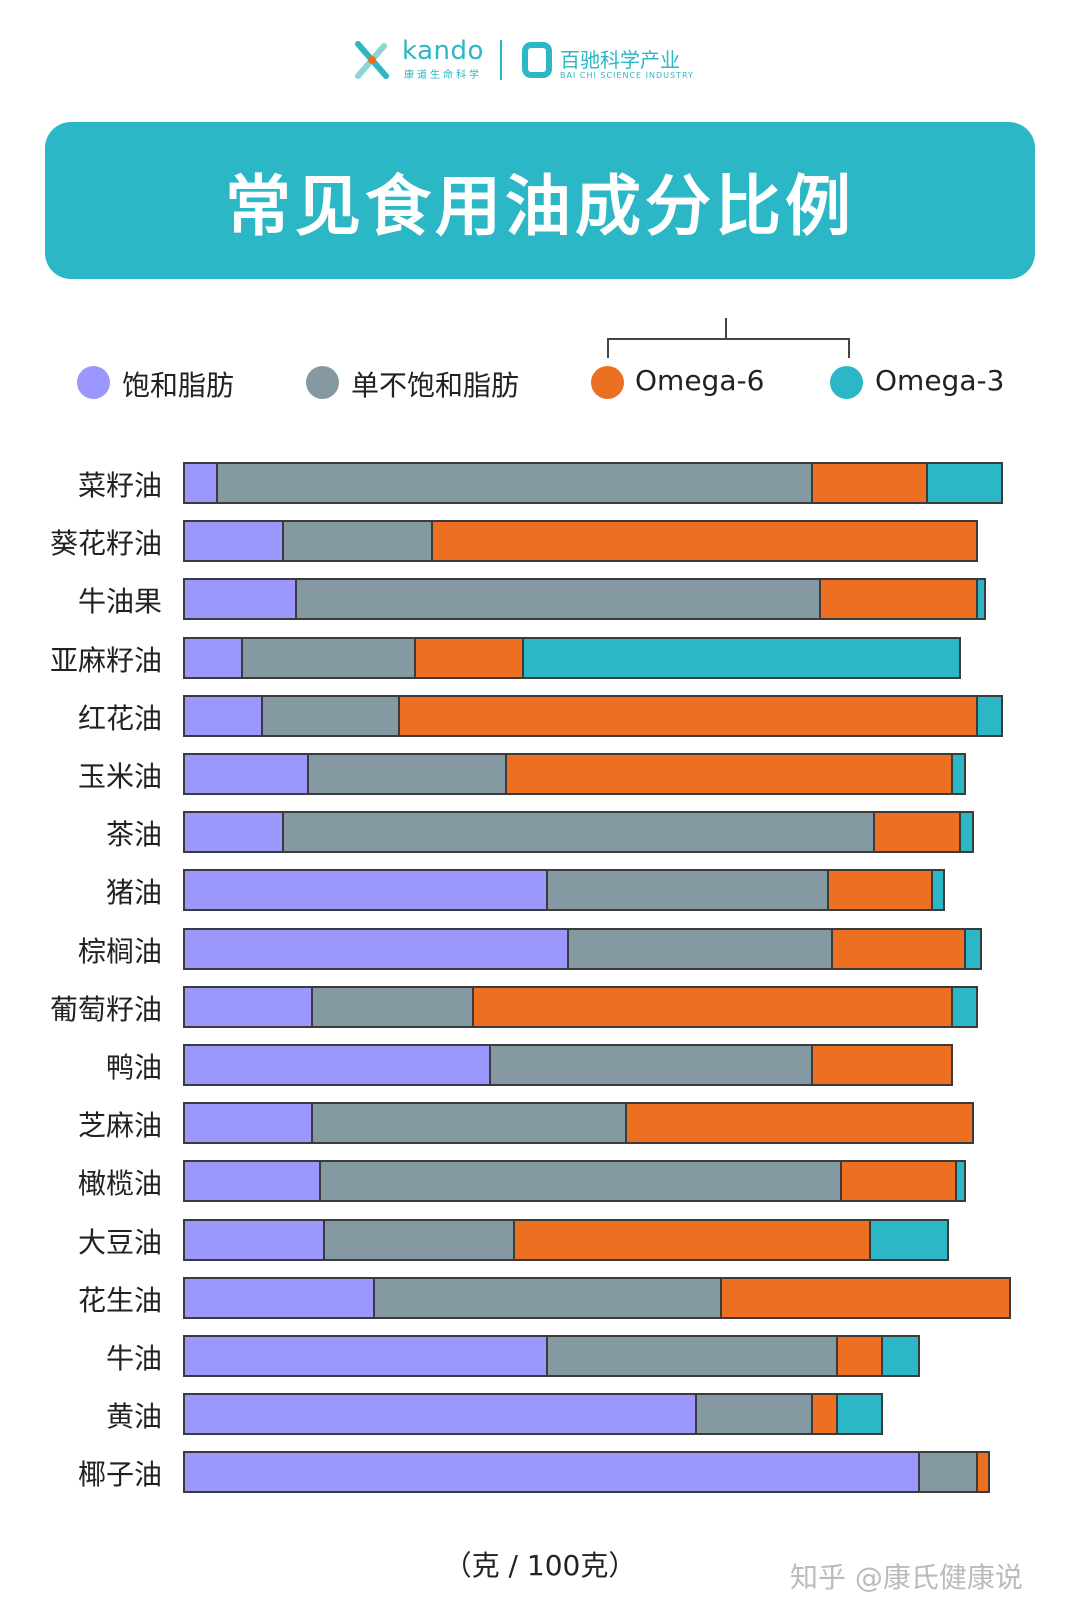  I want to click on category-label: 菜籽油, so click(119, 485).